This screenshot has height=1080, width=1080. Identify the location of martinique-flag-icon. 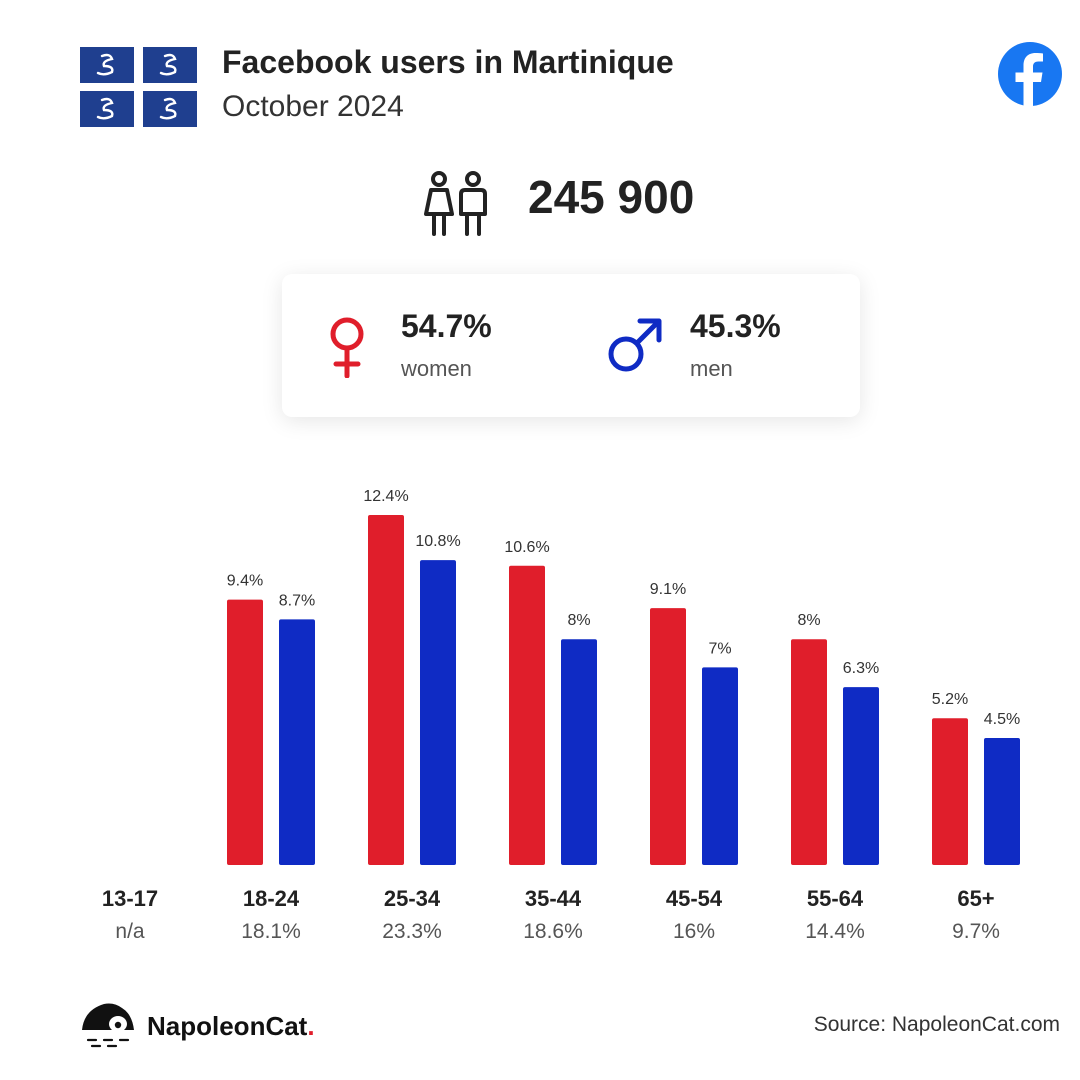
(138, 87).